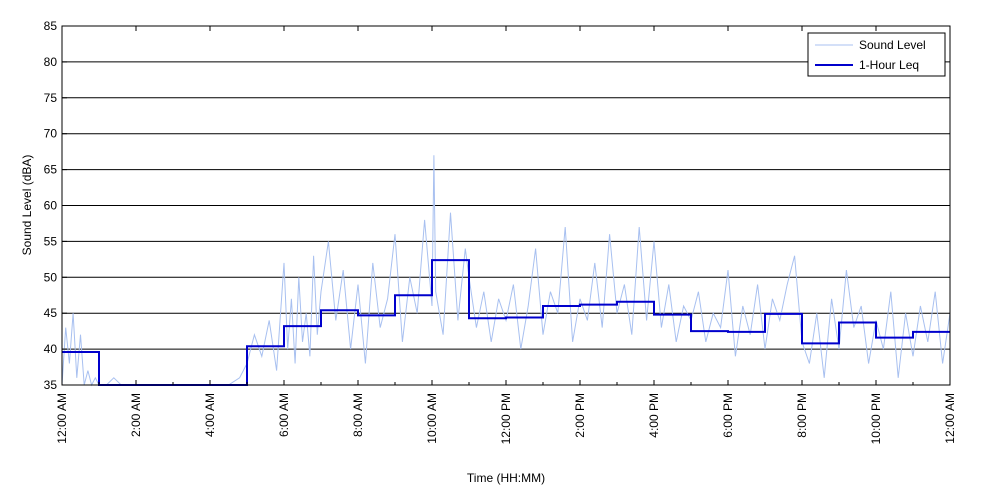 Image resolution: width=1000 pixels, height=500 pixels. Describe the element at coordinates (876, 418) in the screenshot. I see `x-tick-label: 10:00 PM` at that location.